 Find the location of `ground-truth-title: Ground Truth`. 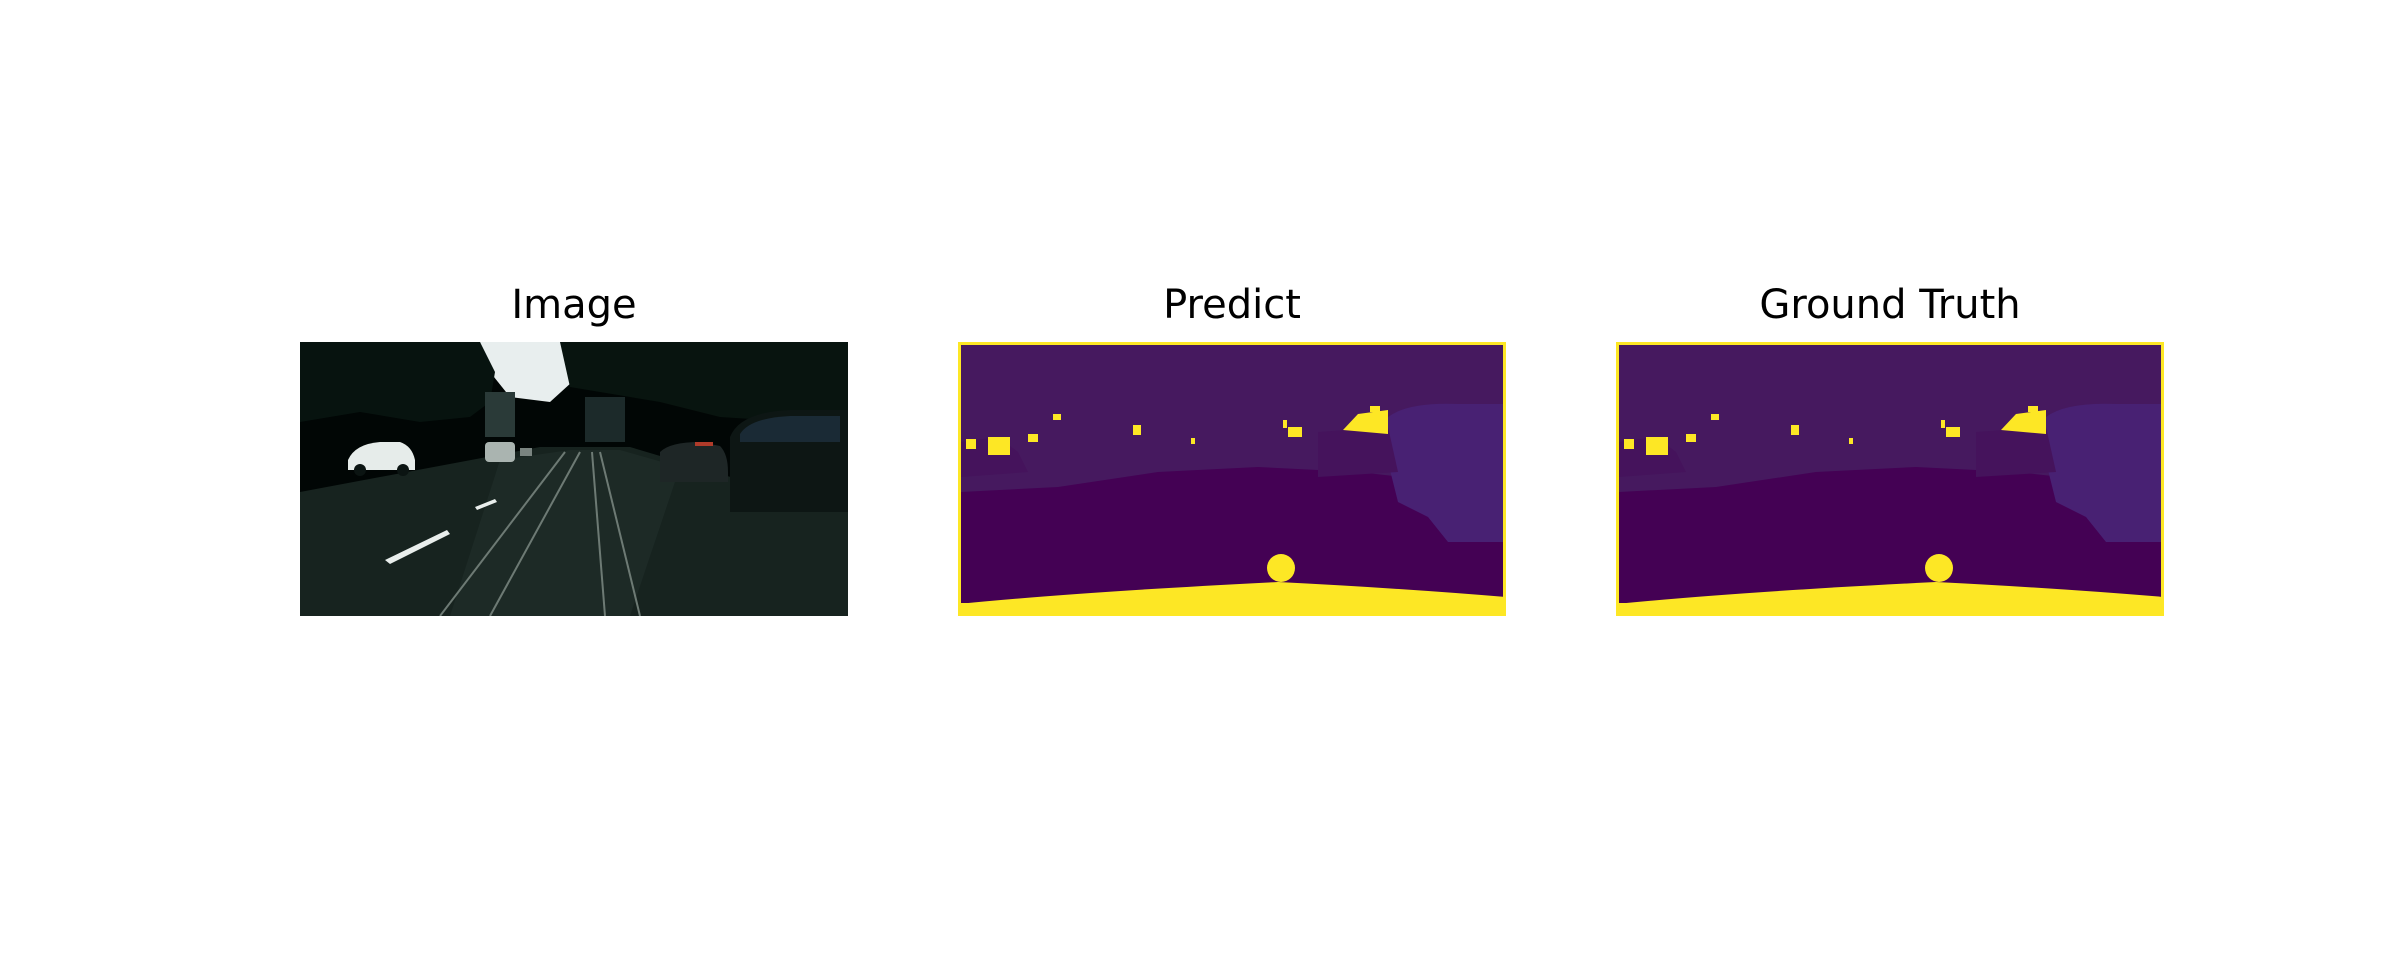

ground-truth-title: Ground Truth is located at coordinates (1890, 305).